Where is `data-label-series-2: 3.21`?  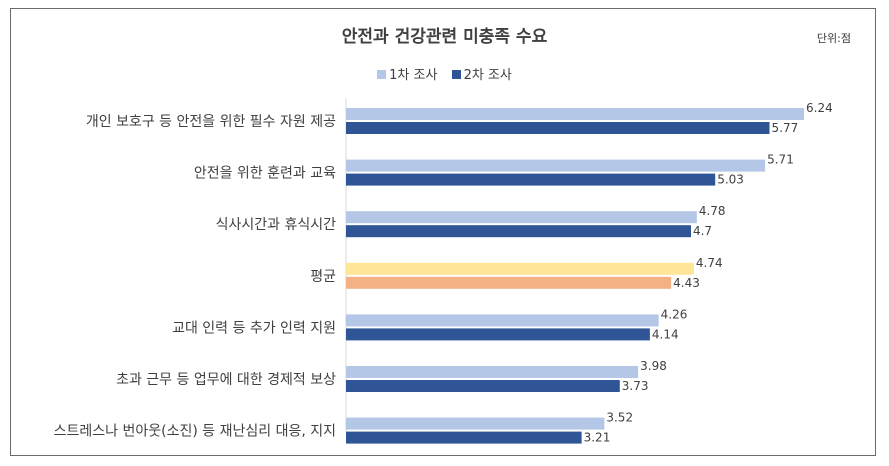
data-label-series-2: 3.21 is located at coordinates (597, 438).